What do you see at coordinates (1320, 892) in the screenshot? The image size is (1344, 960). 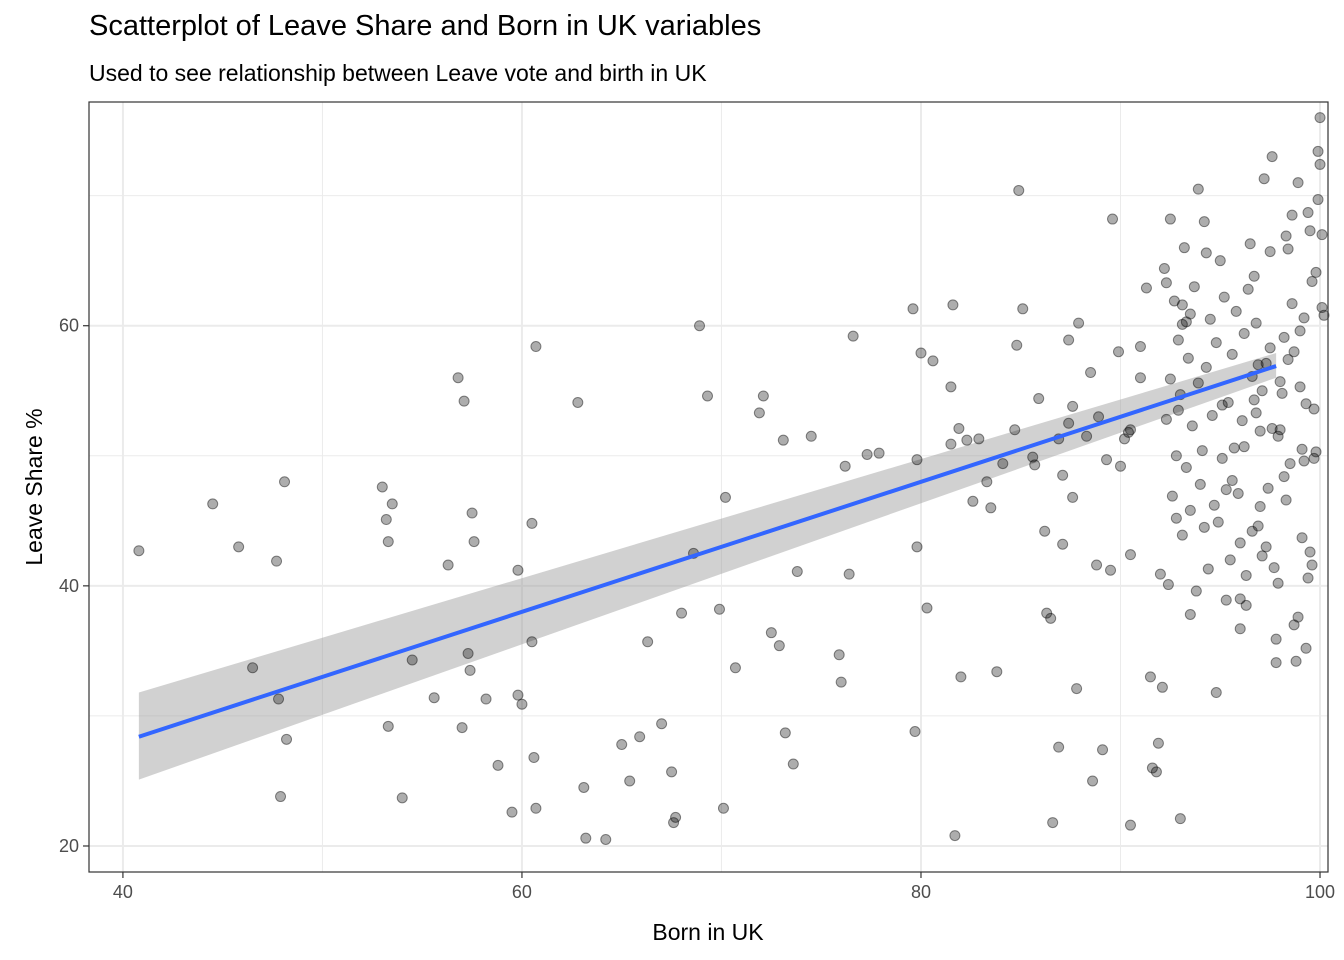 I see `x-tick-label: 100` at bounding box center [1320, 892].